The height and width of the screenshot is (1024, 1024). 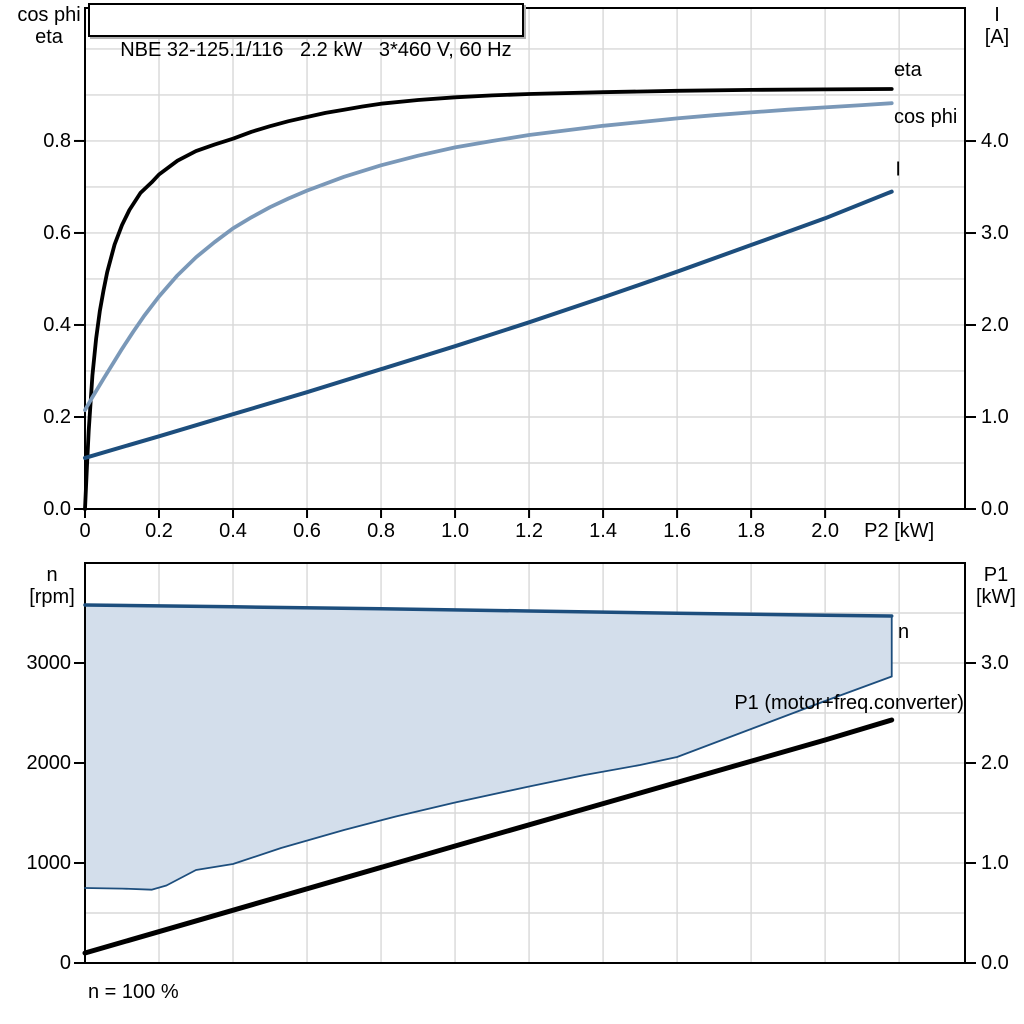 I want to click on curve-label-current: I, so click(x=898, y=170).